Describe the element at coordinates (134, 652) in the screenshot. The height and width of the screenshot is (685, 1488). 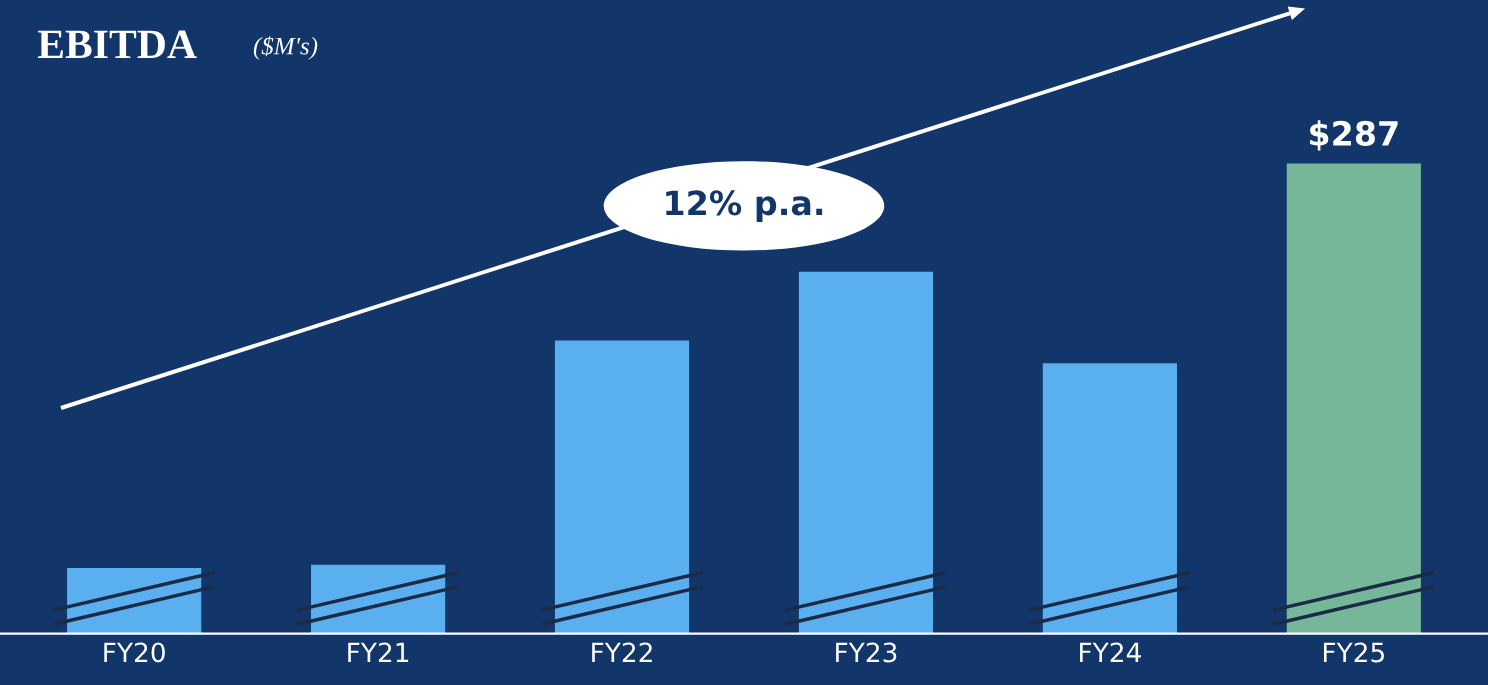
I see `x-tick-label: FY20` at that location.